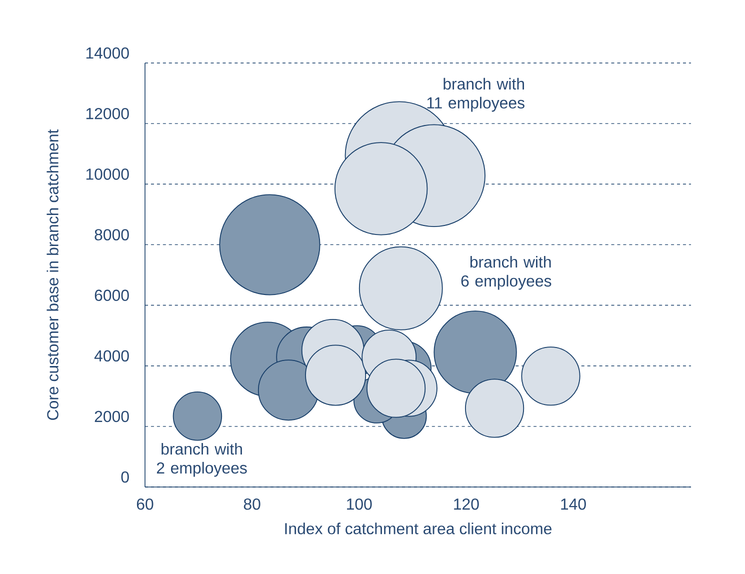  What do you see at coordinates (418, 528) in the screenshot?
I see `x-axis-title: Index of catchment area client income` at bounding box center [418, 528].